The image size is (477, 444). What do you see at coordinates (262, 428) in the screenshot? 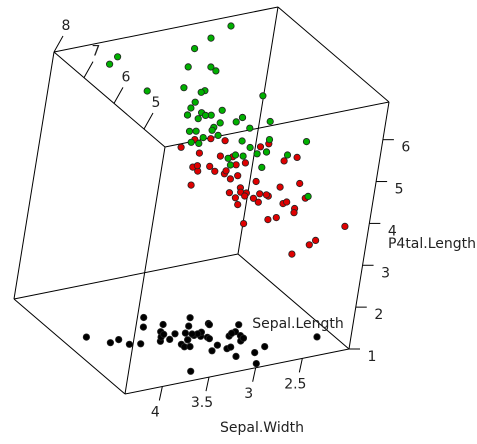
I see `y-axis-label: Sepal.Width` at bounding box center [262, 428].